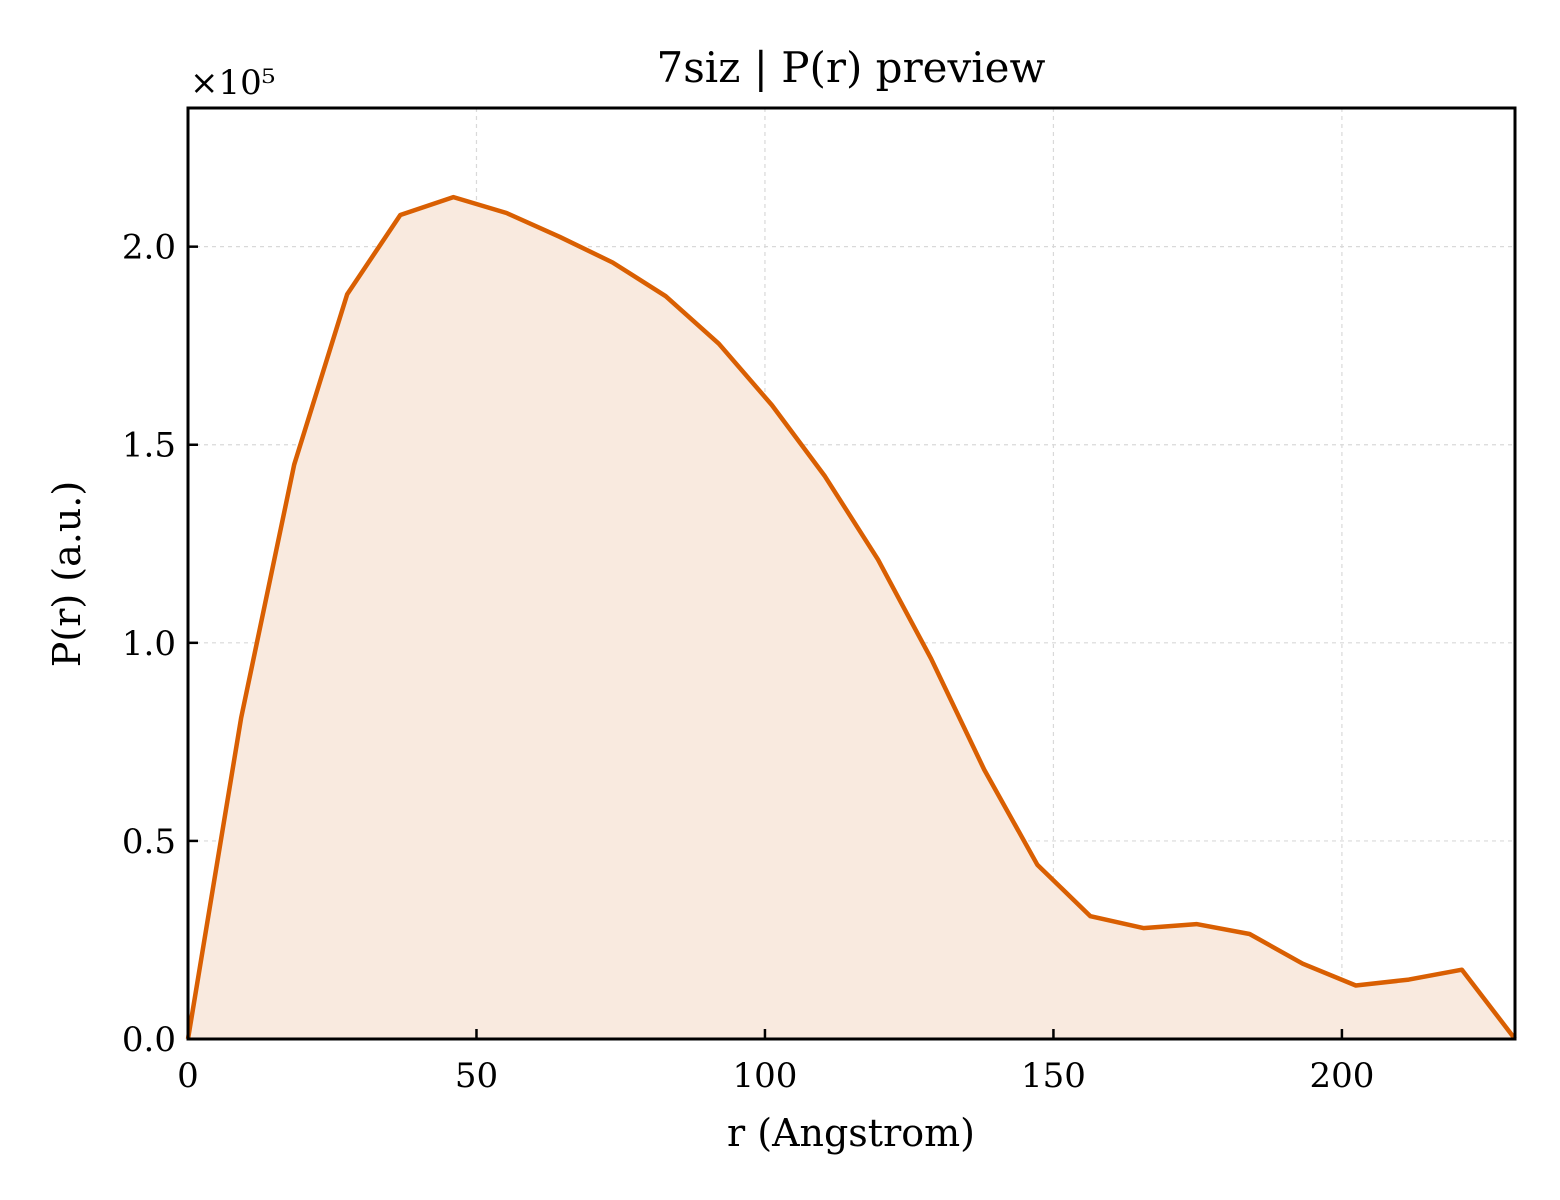  I want to click on x-tick-label: 50, so click(476, 1076).